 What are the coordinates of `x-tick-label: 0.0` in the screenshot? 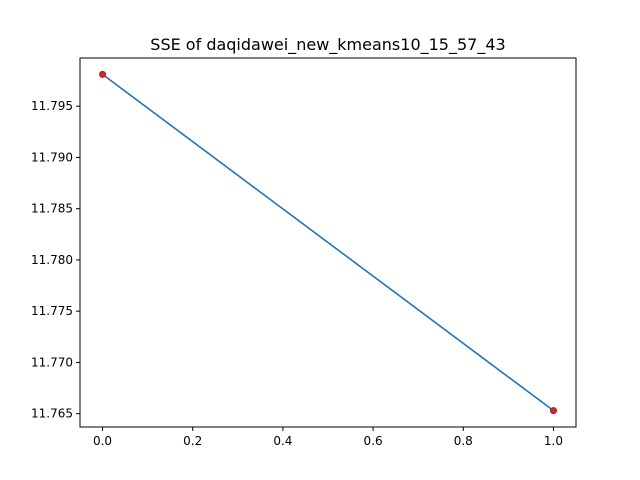 It's located at (102, 441).